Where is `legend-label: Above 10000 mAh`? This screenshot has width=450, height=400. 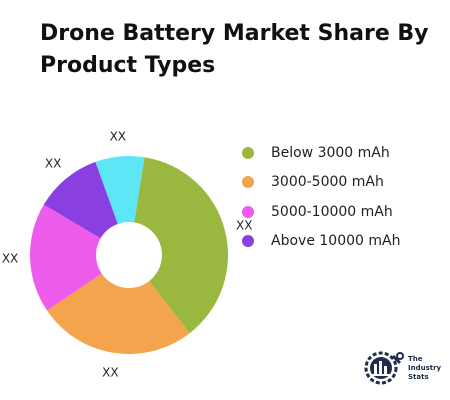 legend-label: Above 10000 mAh is located at coordinates (336, 241).